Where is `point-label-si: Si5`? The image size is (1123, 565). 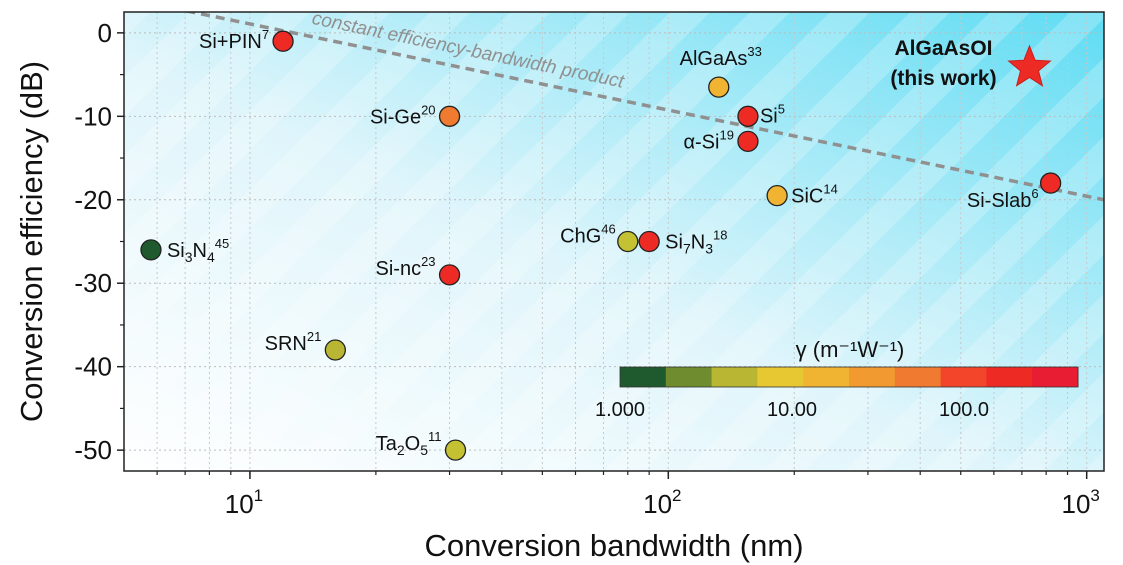 point-label-si: Si5 is located at coordinates (772, 114).